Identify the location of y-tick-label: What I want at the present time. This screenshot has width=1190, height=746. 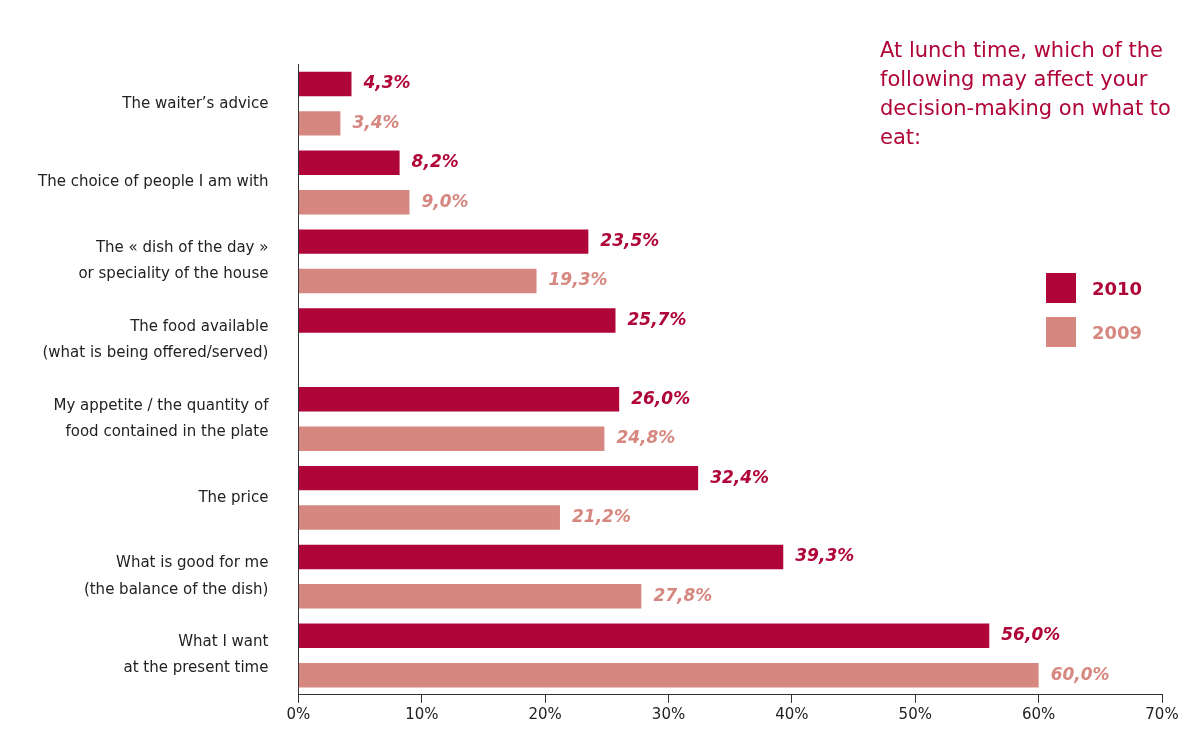
(196, 654).